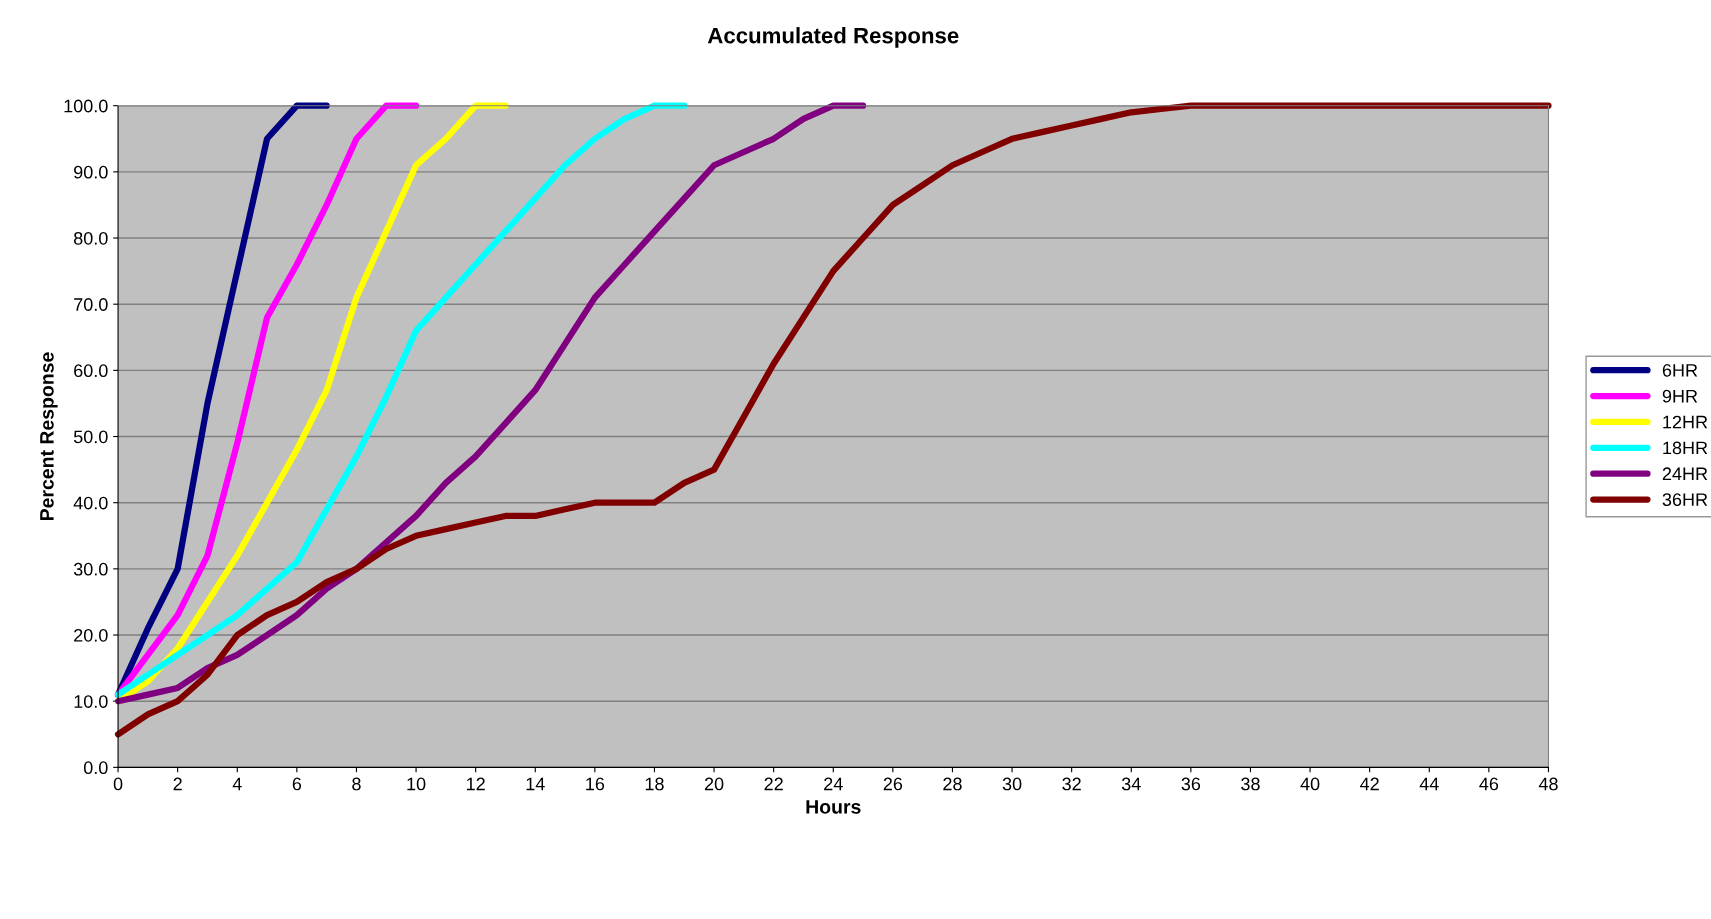 The image size is (1711, 919). I want to click on legend-label: 6HR, so click(1680, 370).